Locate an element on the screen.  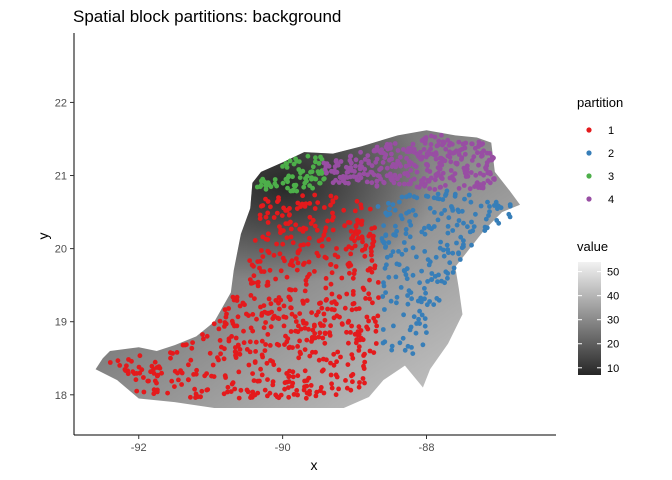
y-tick-label: 18 is located at coordinates (61, 396).